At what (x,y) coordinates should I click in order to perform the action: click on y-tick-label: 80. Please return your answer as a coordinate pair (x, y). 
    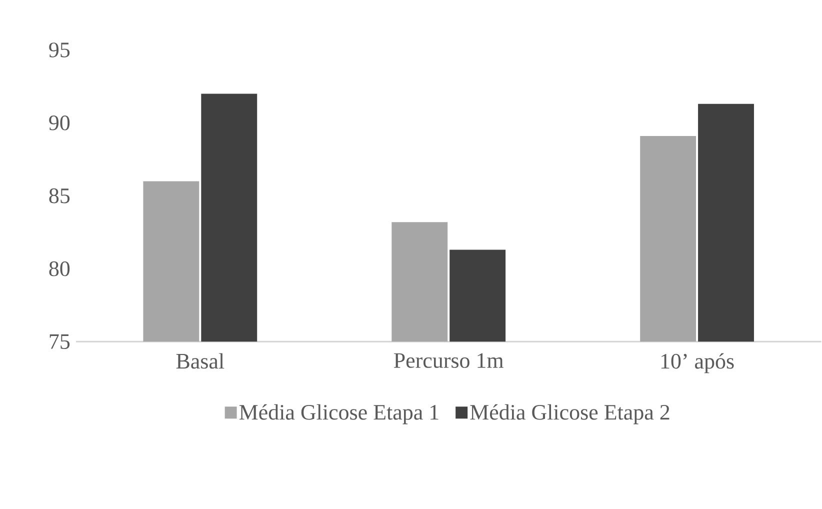
    Looking at the image, I should click on (59, 269).